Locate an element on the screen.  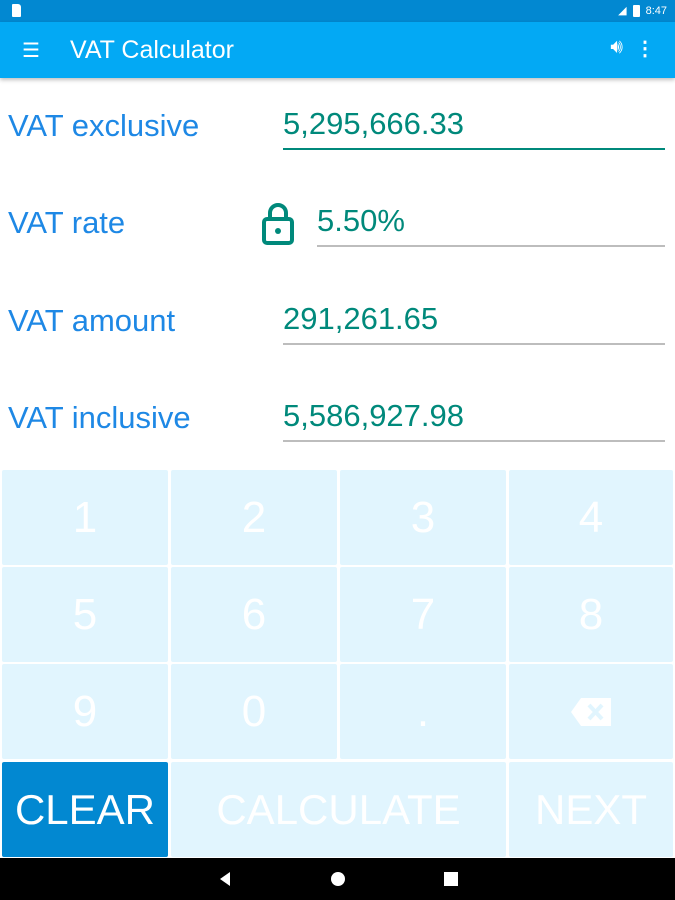
key-6: 6 is located at coordinates (254, 614).